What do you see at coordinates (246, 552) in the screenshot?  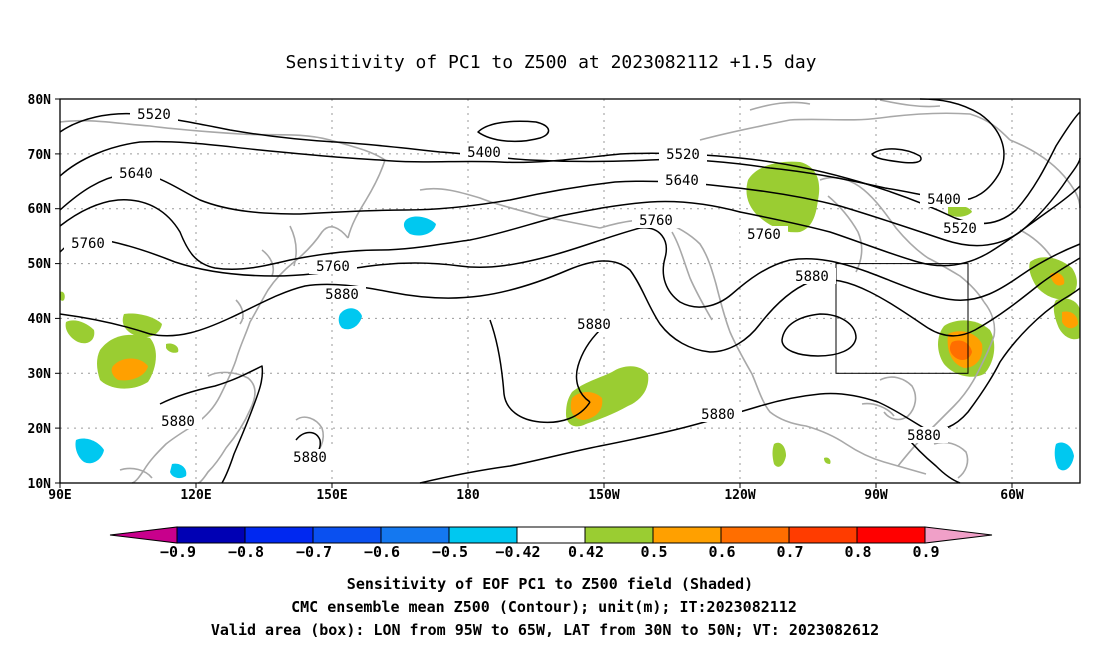 I see `colorbar-label: −0.8` at bounding box center [246, 552].